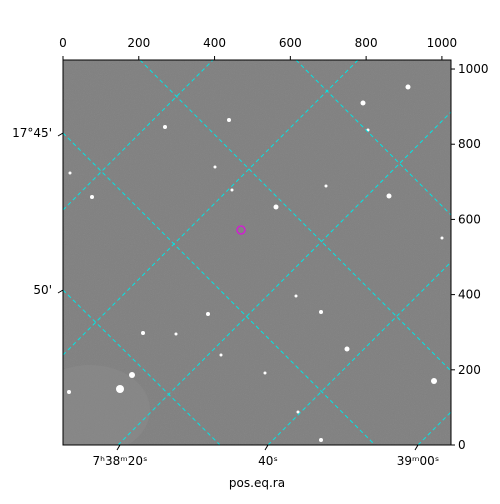 The width and height of the screenshot is (500, 504). Describe the element at coordinates (469, 295) in the screenshot. I see `y-tick-label: 400` at that location.